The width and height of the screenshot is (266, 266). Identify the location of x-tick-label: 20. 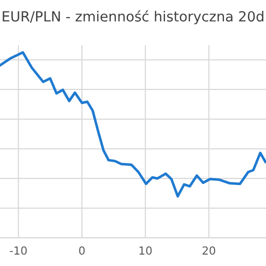
(209, 250).